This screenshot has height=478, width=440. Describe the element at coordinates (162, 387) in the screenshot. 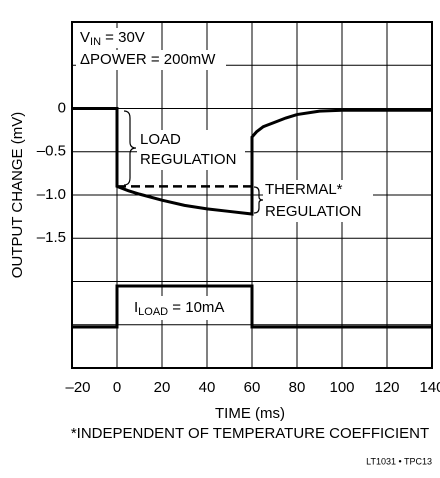

I see `x-tick-label: 20` at that location.